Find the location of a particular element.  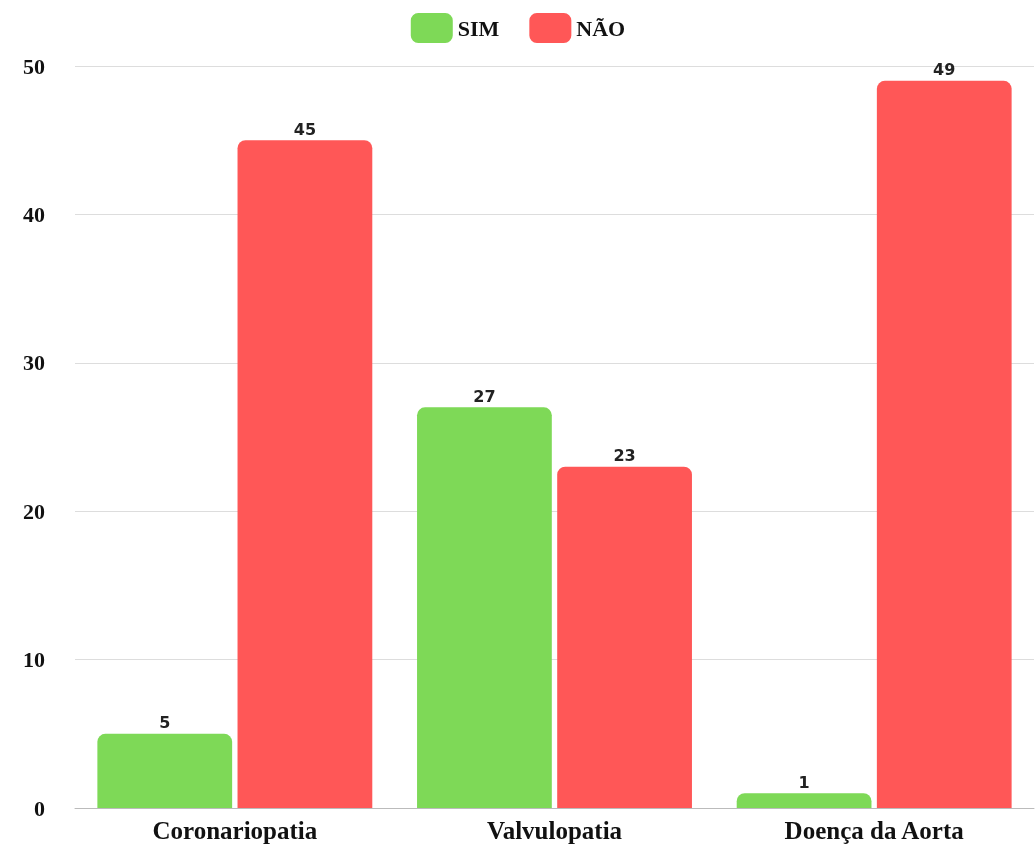

x-tick-label: Valvulopatia is located at coordinates (554, 830).